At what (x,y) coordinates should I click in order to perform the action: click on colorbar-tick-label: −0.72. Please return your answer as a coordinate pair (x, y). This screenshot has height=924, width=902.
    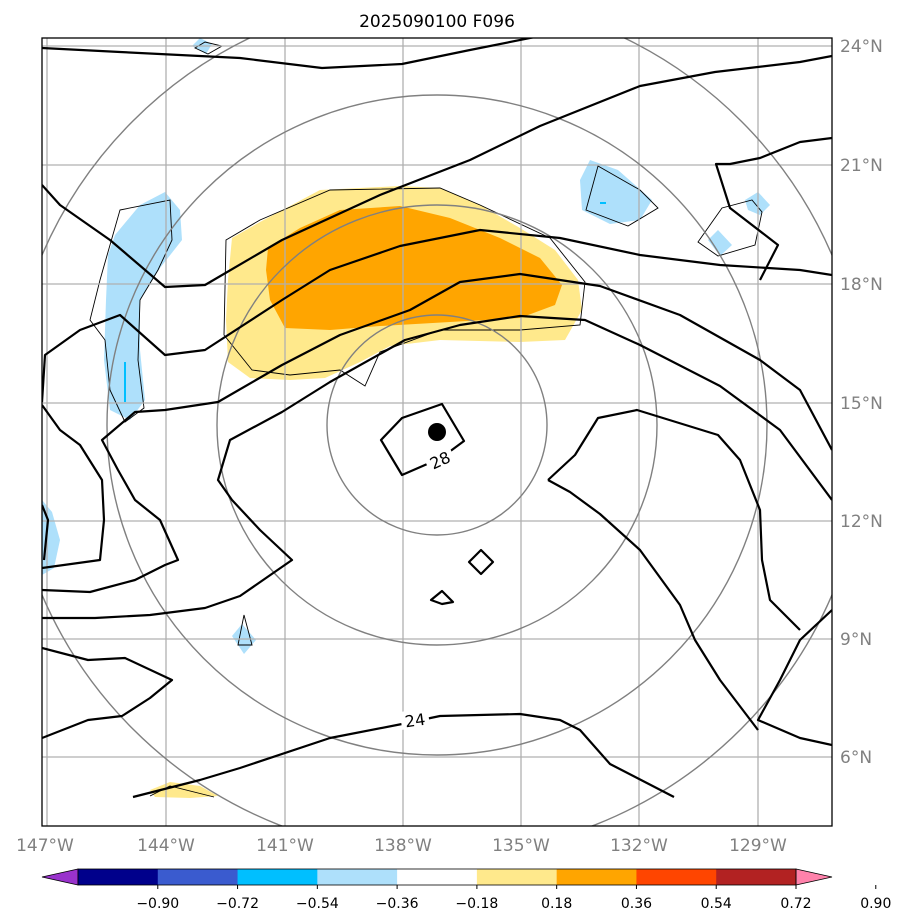
    Looking at the image, I should click on (237, 904).